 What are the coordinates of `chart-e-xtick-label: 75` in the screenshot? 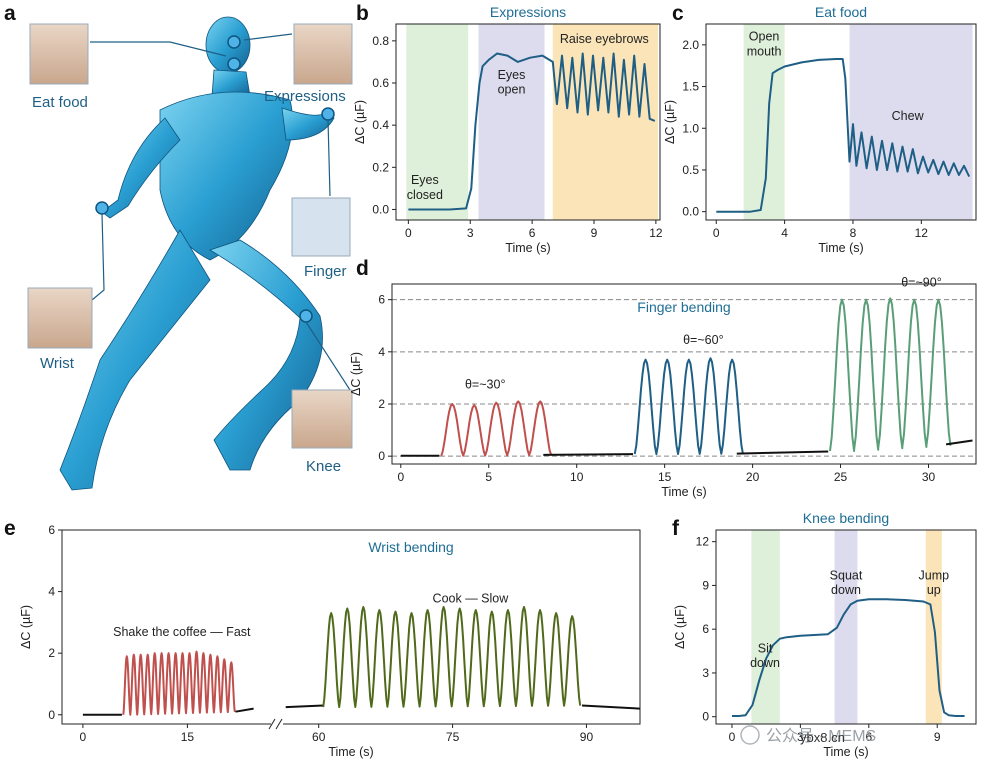 It's located at (453, 737).